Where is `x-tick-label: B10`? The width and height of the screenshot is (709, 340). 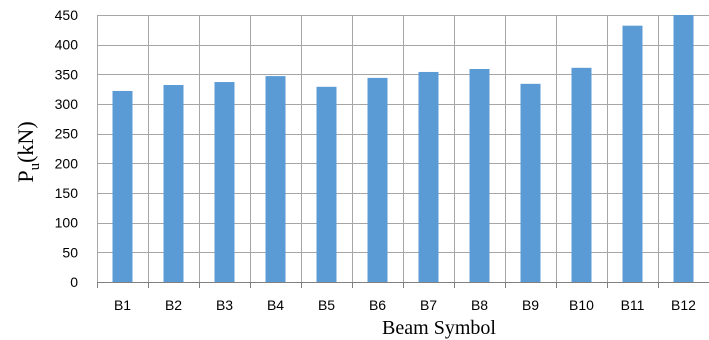 x-tick-label: B10 is located at coordinates (581, 305).